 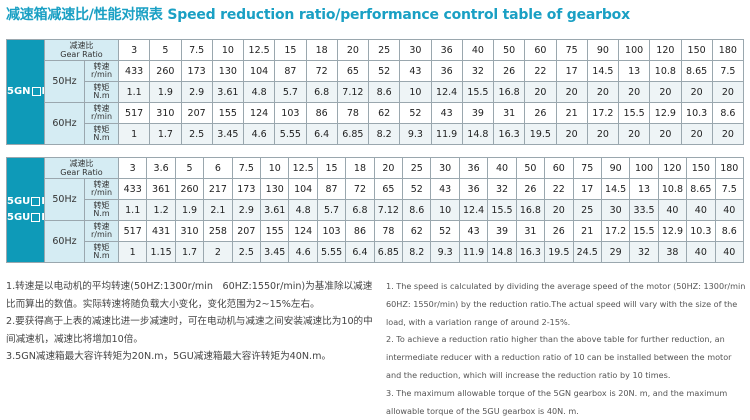 What do you see at coordinates (571, 71) in the screenshot?
I see `speed-cell: 17` at bounding box center [571, 71].